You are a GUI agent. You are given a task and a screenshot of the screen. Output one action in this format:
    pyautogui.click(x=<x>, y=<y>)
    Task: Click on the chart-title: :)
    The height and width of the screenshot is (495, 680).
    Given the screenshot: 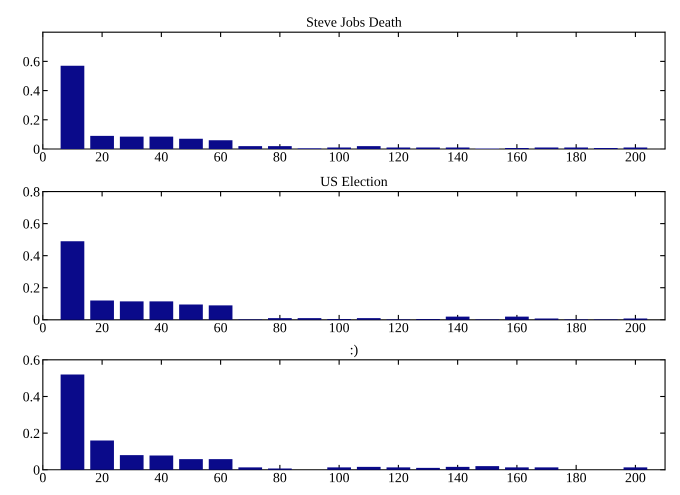 What is the action you would take?
    pyautogui.click(x=354, y=351)
    